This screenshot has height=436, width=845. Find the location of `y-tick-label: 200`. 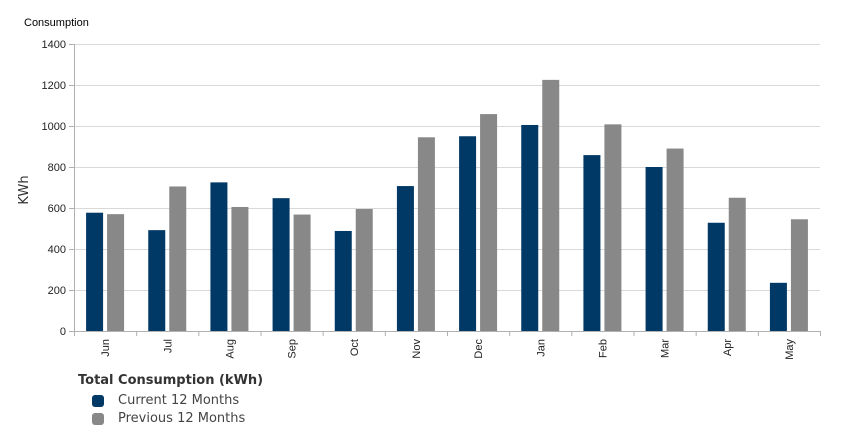

y-tick-label: 200 is located at coordinates (57, 291).